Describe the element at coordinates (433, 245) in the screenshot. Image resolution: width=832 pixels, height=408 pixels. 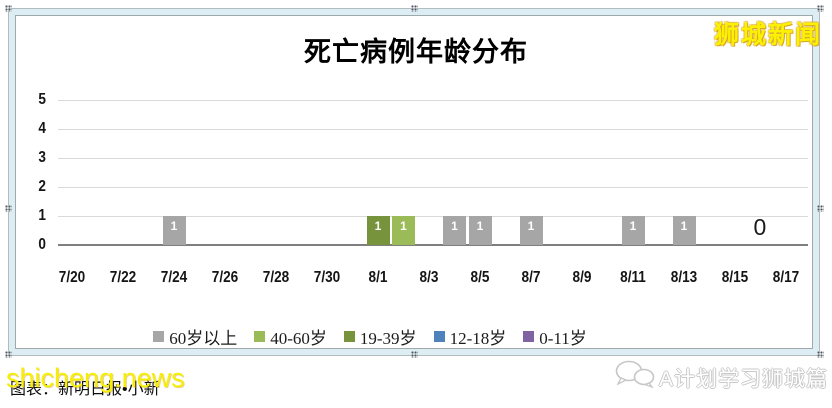
I see `x-axis-line` at that location.